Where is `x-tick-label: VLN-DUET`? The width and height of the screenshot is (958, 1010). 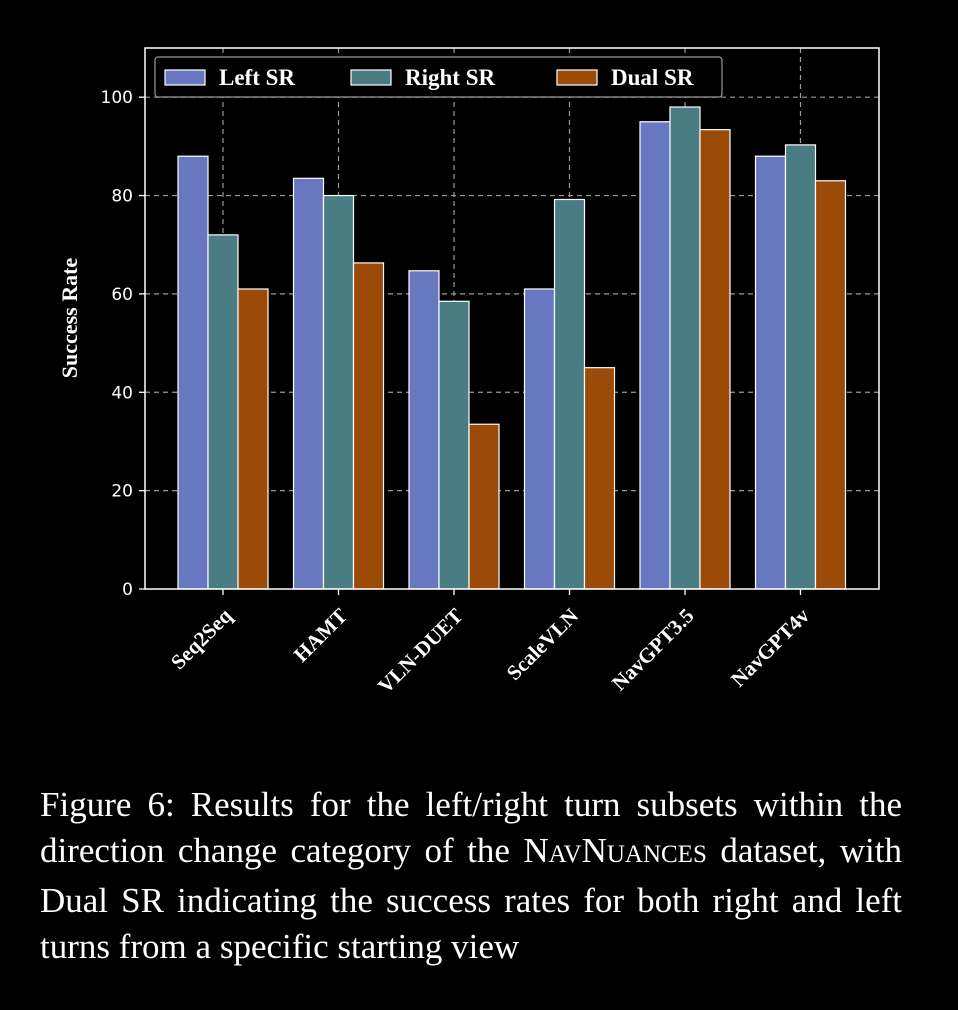 x-tick-label: VLN-DUET is located at coordinates (420, 651).